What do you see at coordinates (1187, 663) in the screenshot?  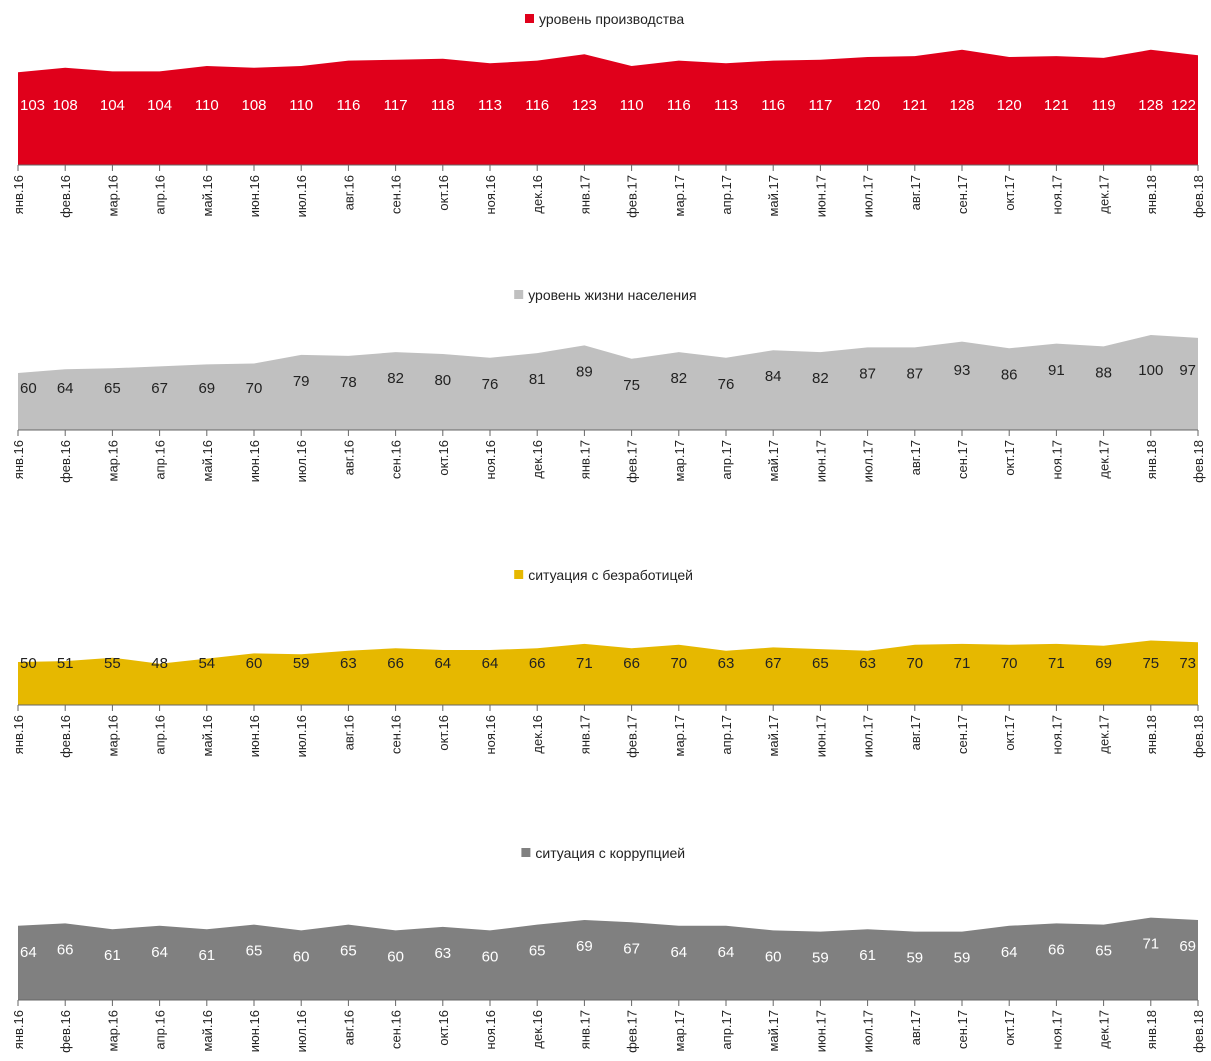 I see `data-label: 73` at bounding box center [1187, 663].